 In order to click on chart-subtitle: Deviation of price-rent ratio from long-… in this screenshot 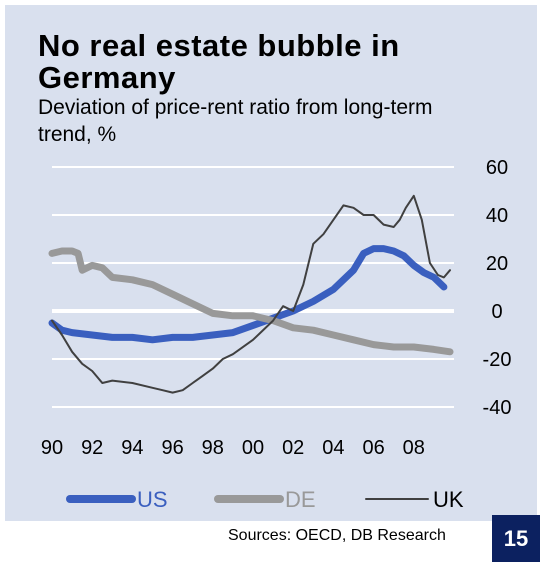, I will do `click(235, 121)`.